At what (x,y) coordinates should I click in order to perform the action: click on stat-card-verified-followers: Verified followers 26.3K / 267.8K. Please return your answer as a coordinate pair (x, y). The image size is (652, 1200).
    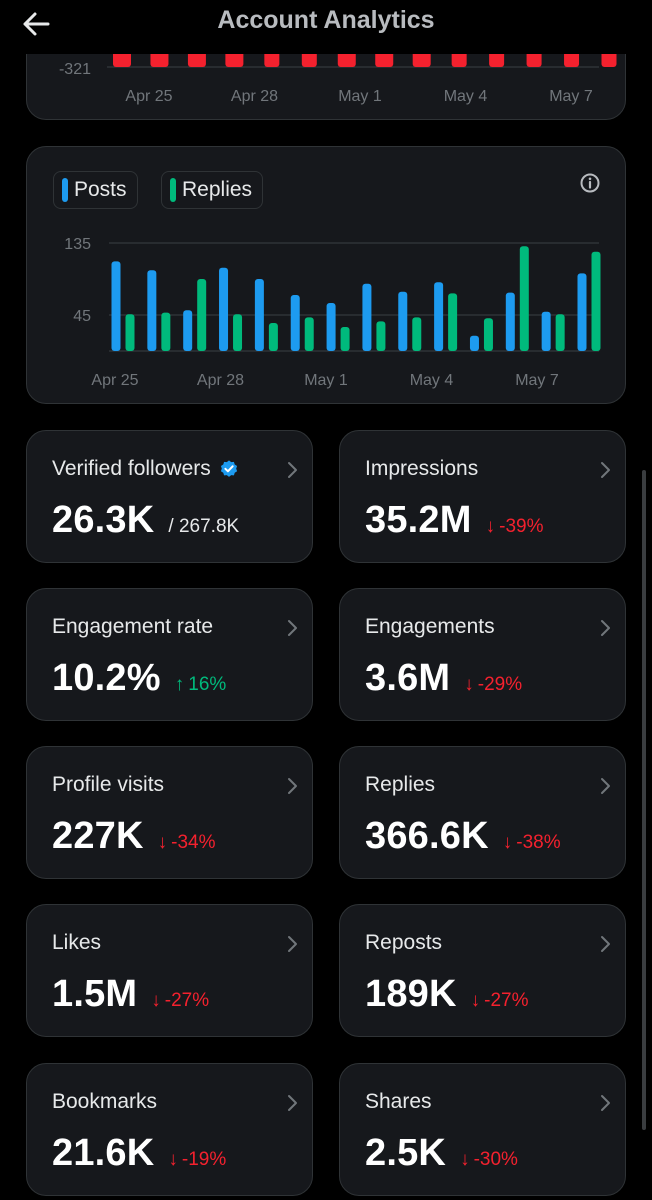
    Looking at the image, I should click on (169, 496).